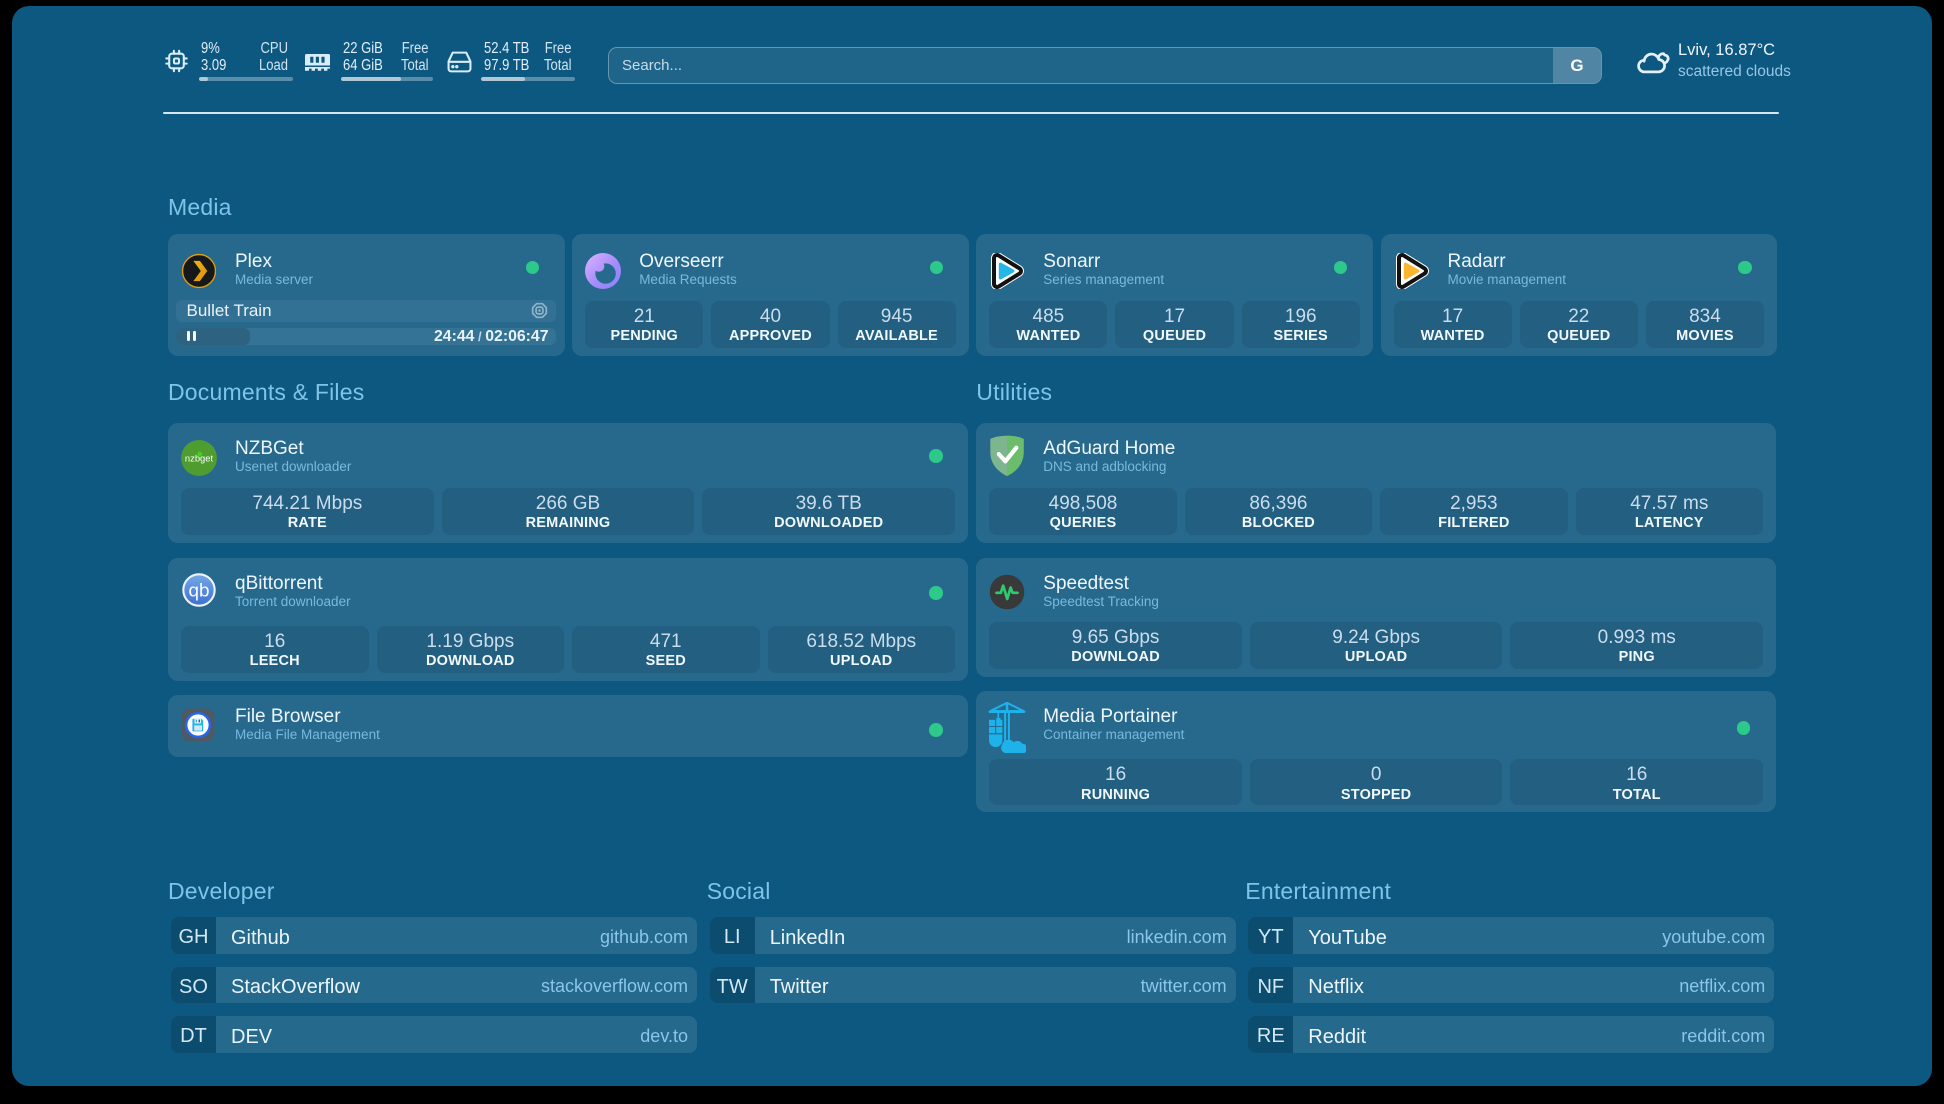 Image resolution: width=1944 pixels, height=1104 pixels. I want to click on svg-text: nzbget, so click(199, 458).